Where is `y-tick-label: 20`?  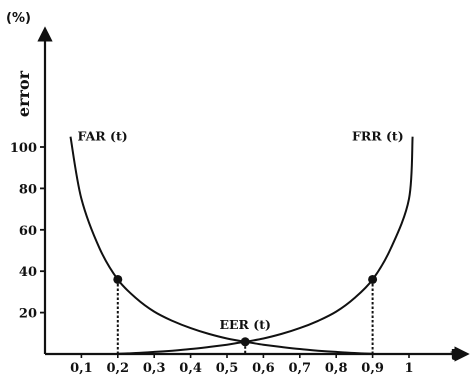 y-tick-label: 20 is located at coordinates (28, 314).